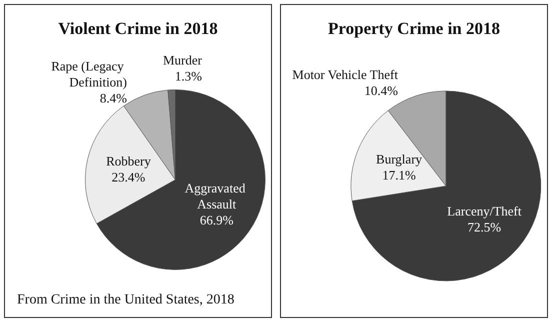 The image size is (552, 324). I want to click on slice-label: Aggravated Assault, so click(216, 196).